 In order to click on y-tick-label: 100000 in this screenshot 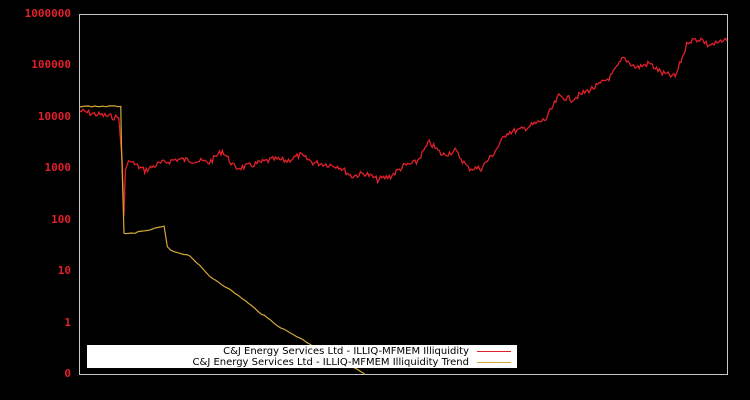, I will do `click(51, 65)`.